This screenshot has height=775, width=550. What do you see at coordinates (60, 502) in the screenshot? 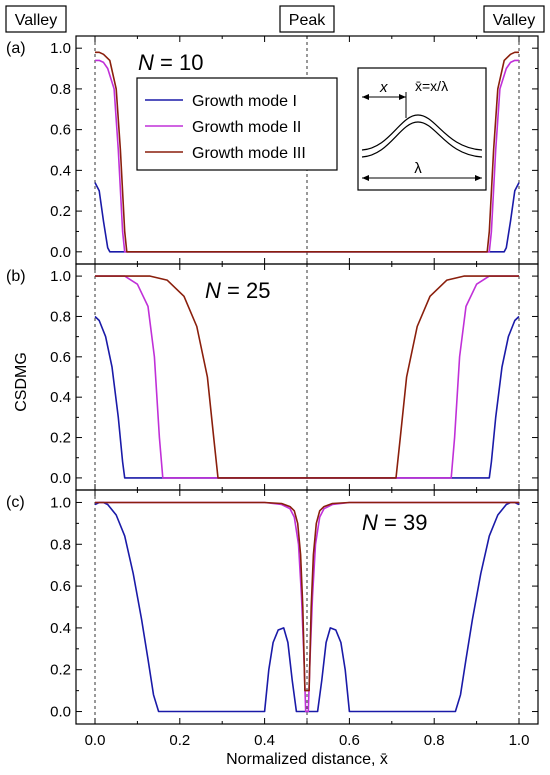
I see `panel-2-ytick-label-5: 1.0` at bounding box center [60, 502].